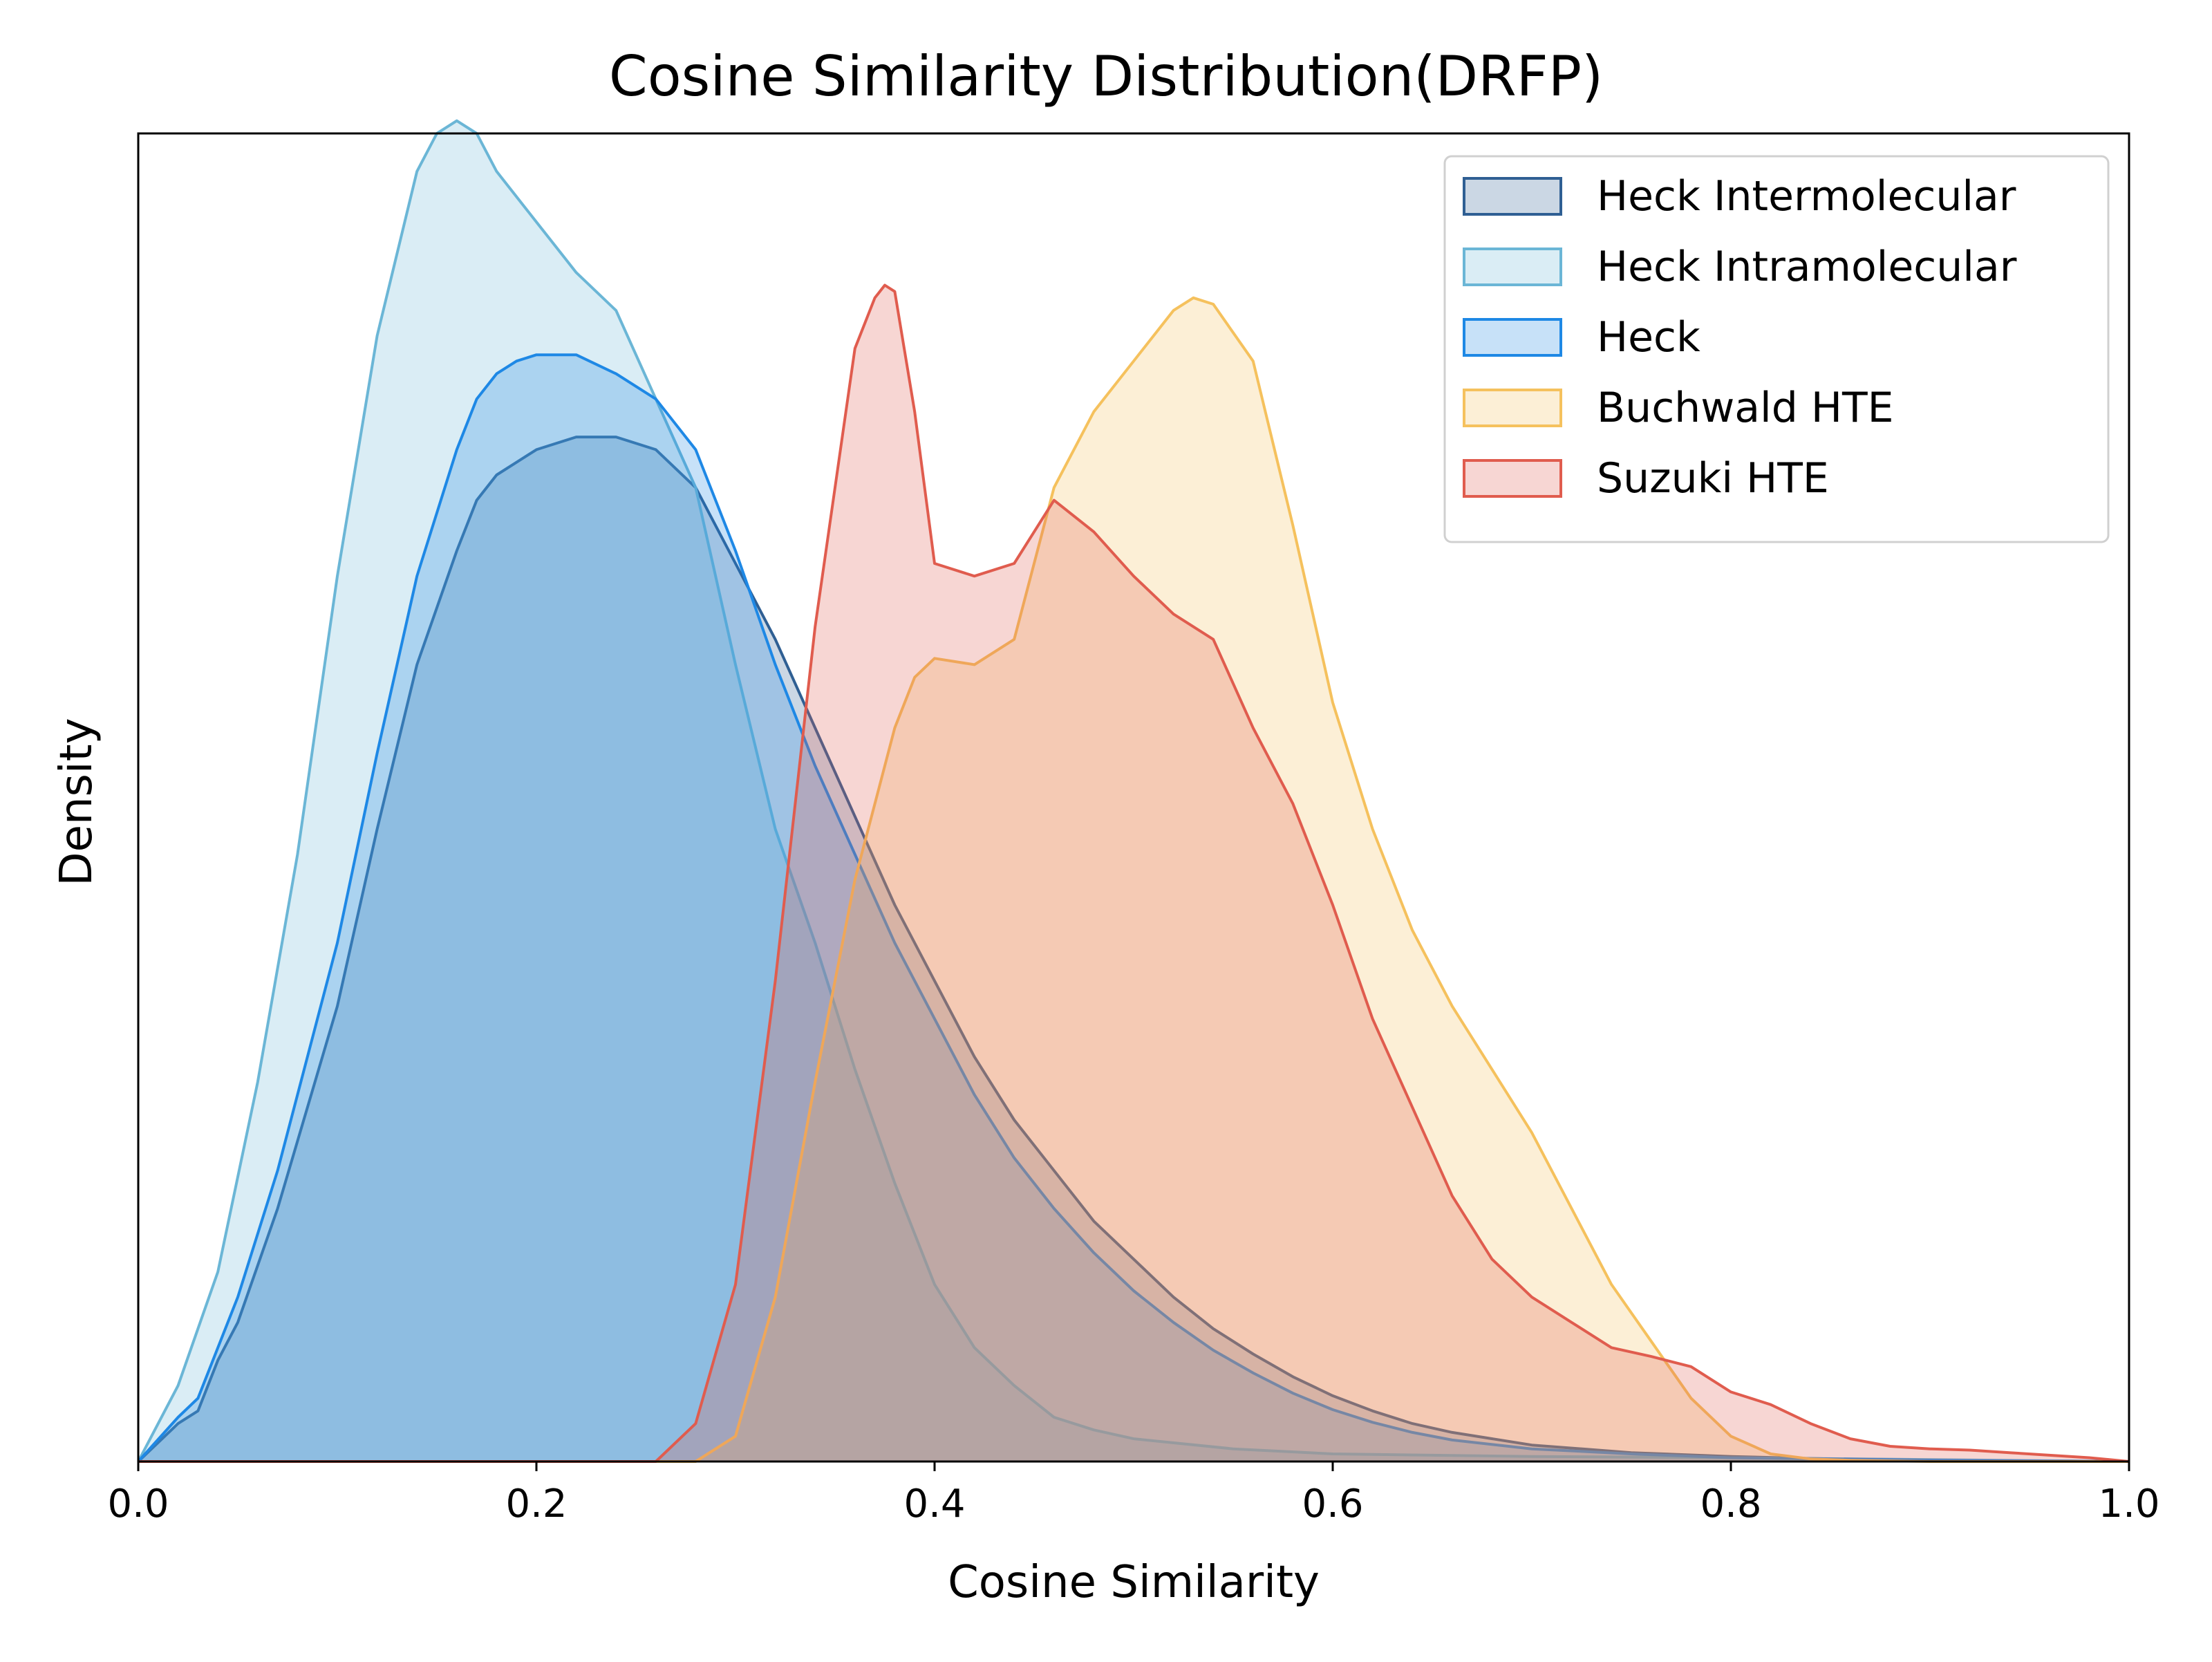  Describe the element at coordinates (1134, 1583) in the screenshot. I see `x-axis-label: Cosine Similarity` at that location.